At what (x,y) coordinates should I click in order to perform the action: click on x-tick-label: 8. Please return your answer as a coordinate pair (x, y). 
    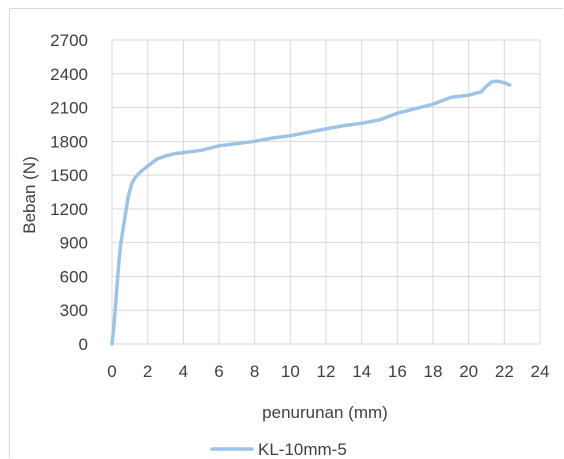
    Looking at the image, I should click on (254, 371).